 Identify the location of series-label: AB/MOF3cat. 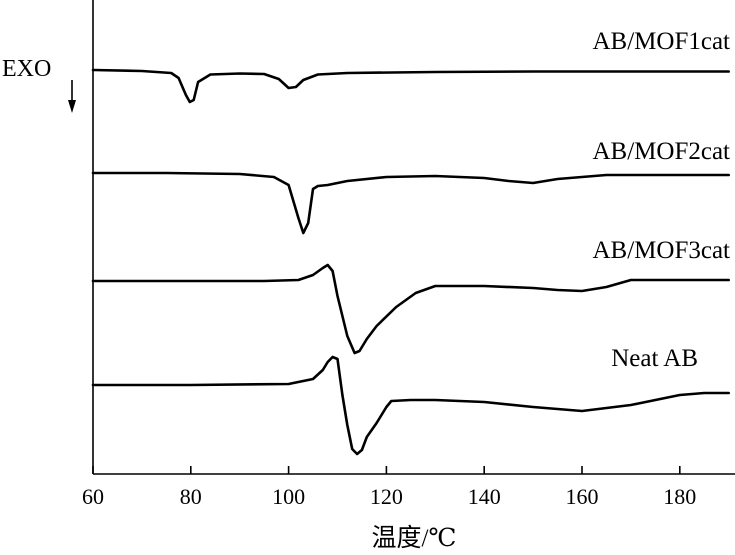
(662, 250).